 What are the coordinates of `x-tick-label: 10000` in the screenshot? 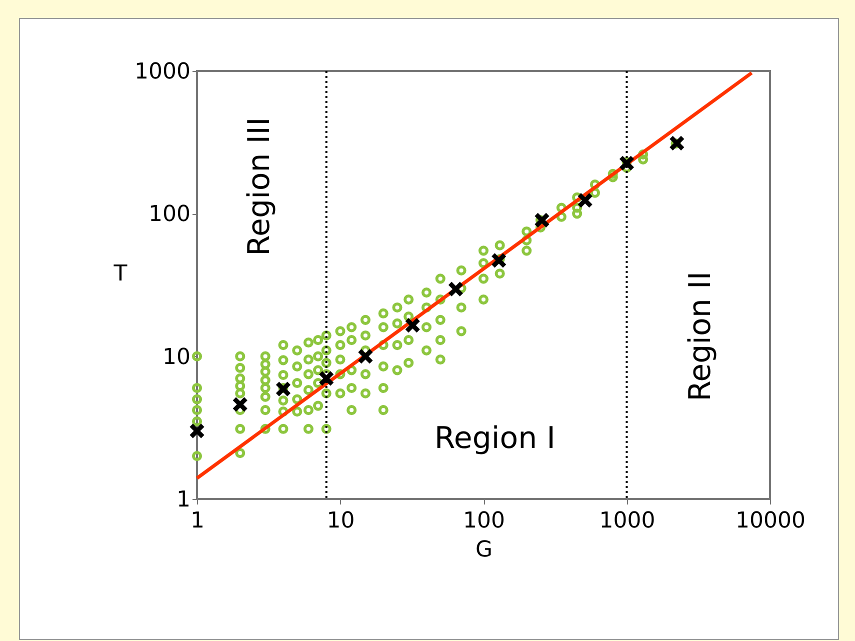 It's located at (771, 521).